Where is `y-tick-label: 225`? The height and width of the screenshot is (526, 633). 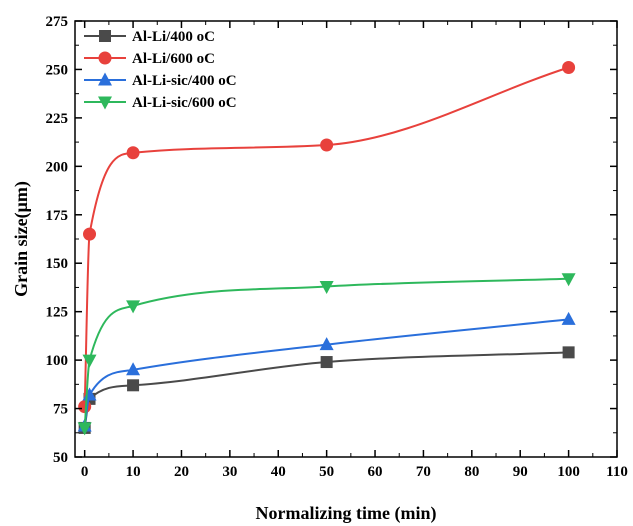 y-tick-label: 225 is located at coordinates (57, 119).